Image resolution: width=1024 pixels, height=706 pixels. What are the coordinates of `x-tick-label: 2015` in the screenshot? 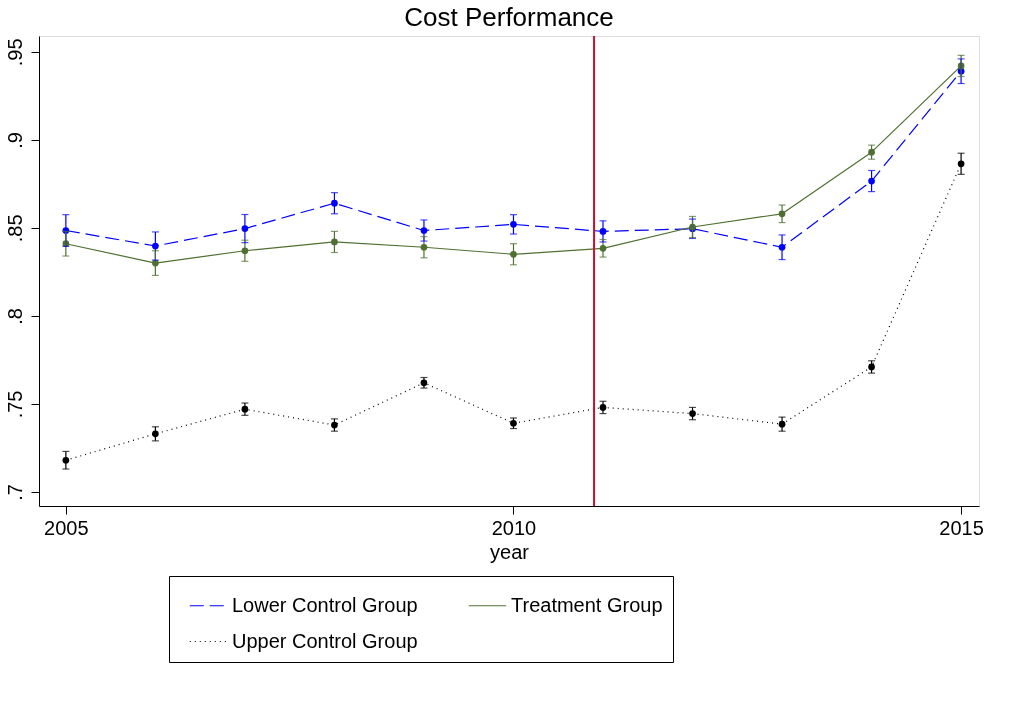 It's located at (961, 527).